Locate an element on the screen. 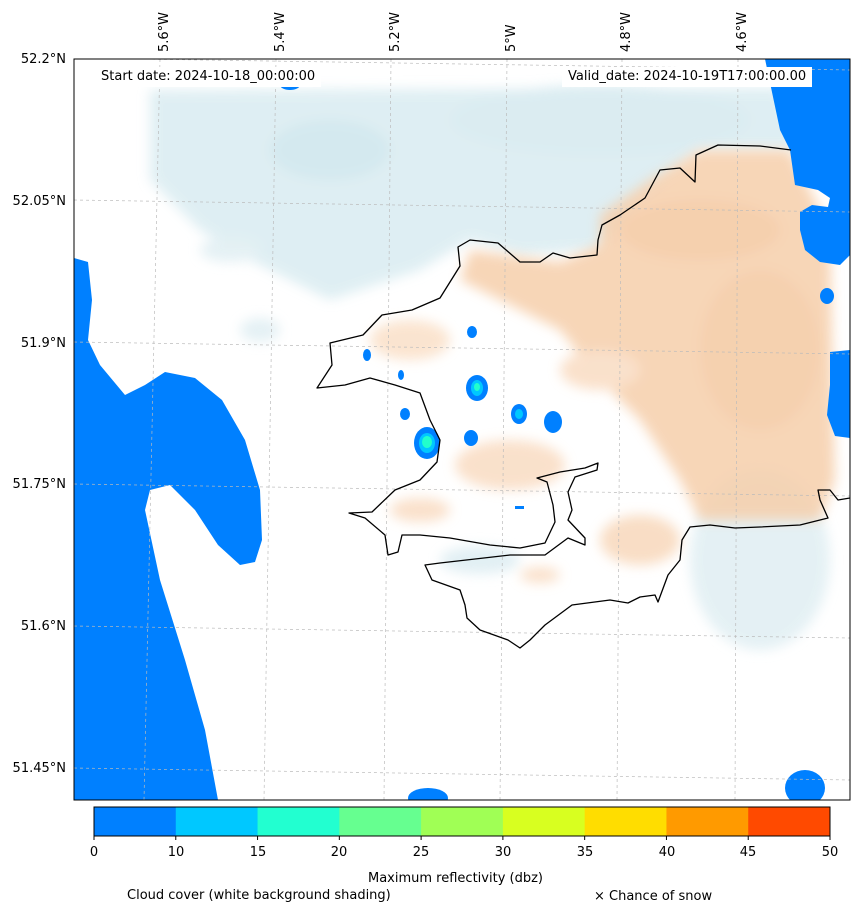 The image size is (859, 914). lat-tick-52-2n: 52.2°N is located at coordinates (43, 59).